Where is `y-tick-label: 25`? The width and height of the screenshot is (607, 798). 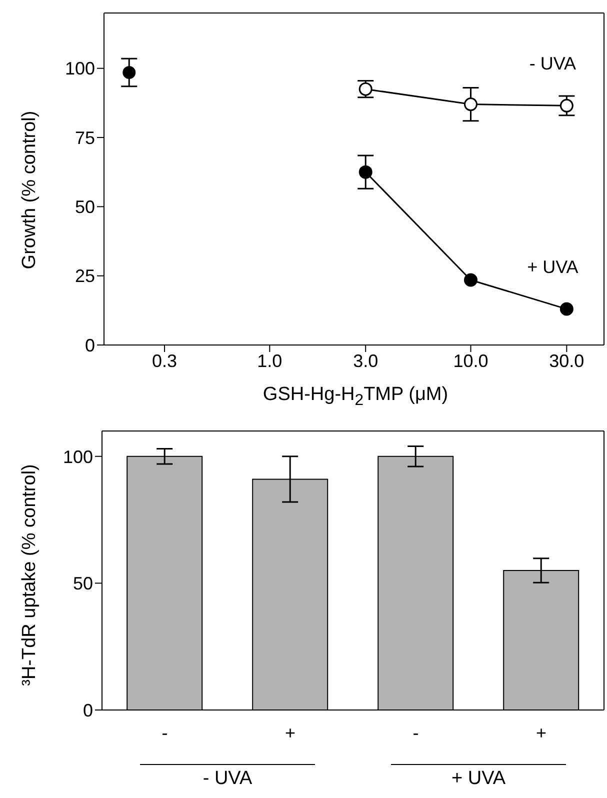
y-tick-label: 25 is located at coordinates (84, 276).